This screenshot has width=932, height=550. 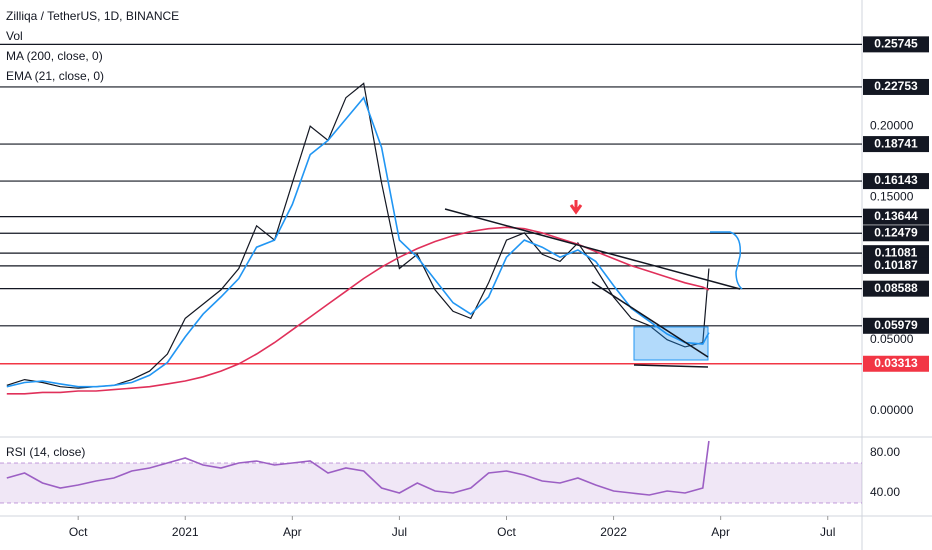 I want to click on x-tick-label: 2022, so click(x=613, y=532).